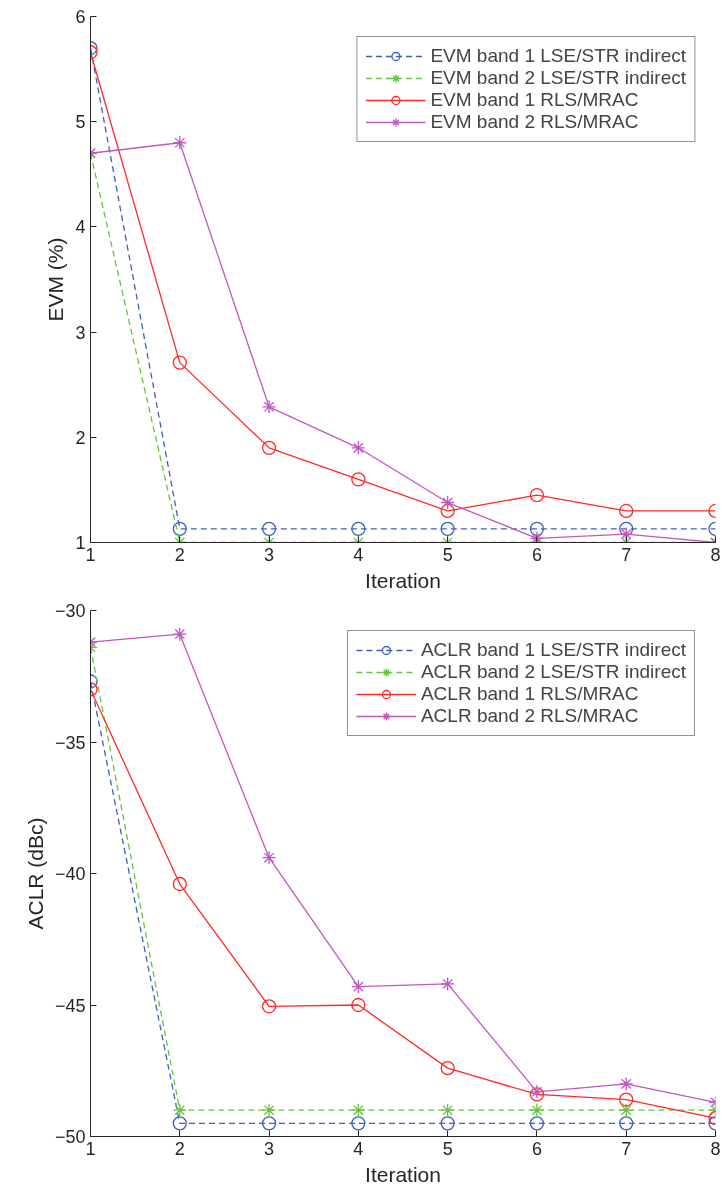 This screenshot has width=727, height=1188. What do you see at coordinates (529, 694) in the screenshot?
I see `legend-label: ACLR band 1 RLS/MRAC` at bounding box center [529, 694].